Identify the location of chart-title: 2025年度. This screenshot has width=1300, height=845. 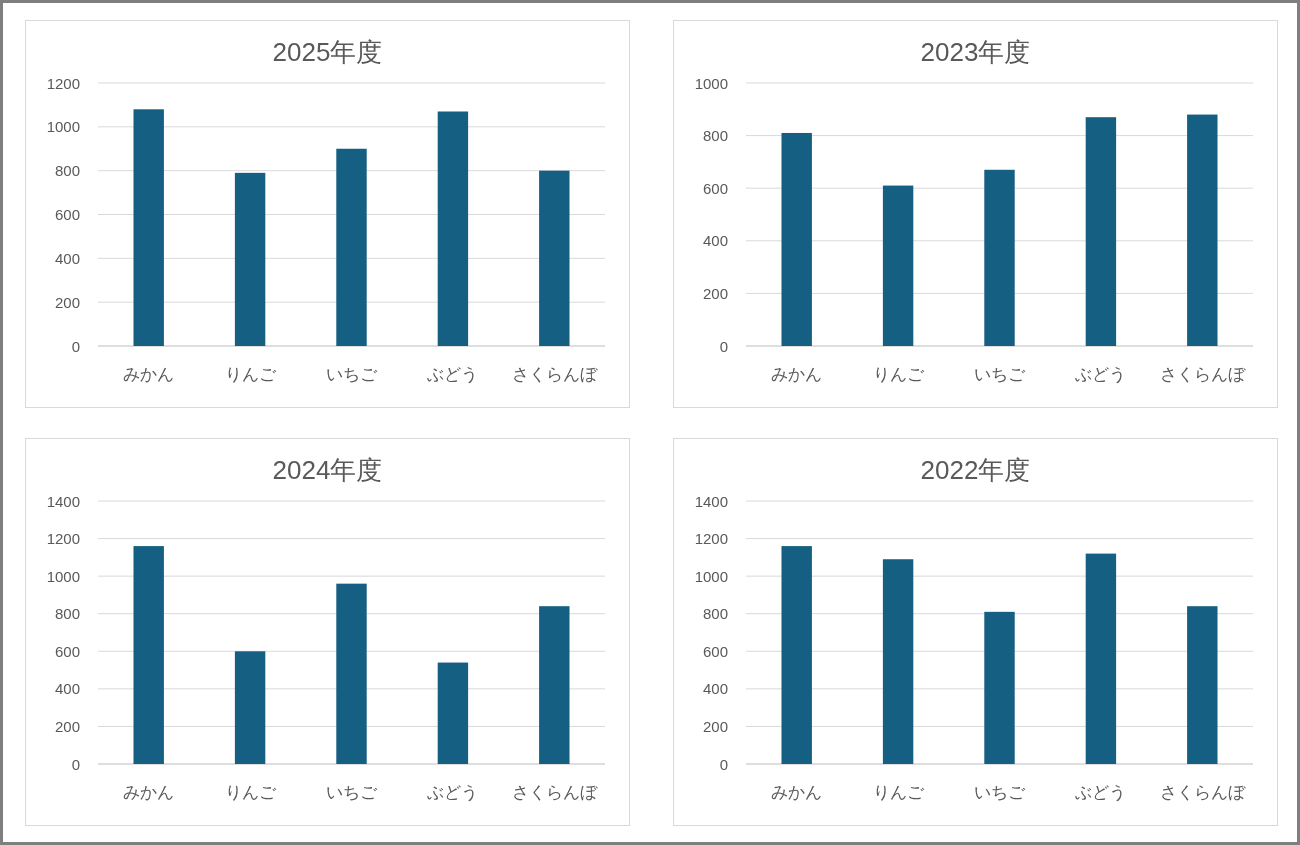
(327, 52).